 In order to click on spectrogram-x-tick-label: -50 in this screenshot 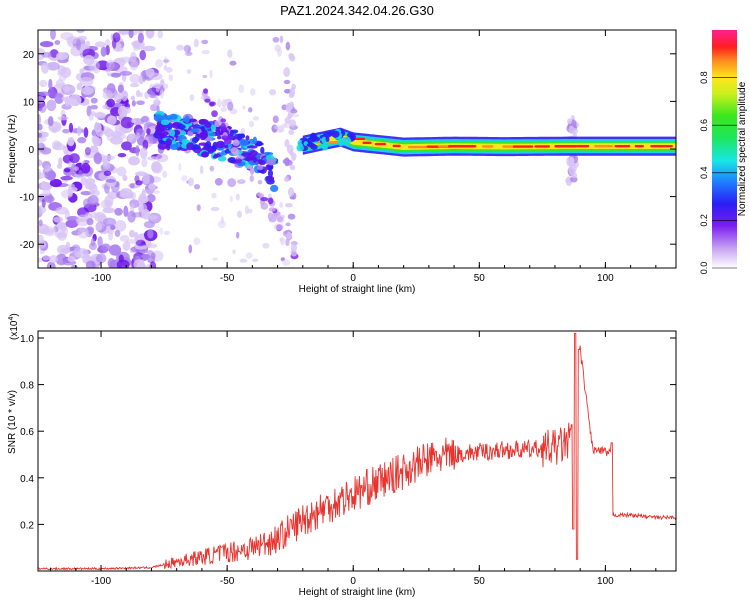, I will do `click(227, 278)`.